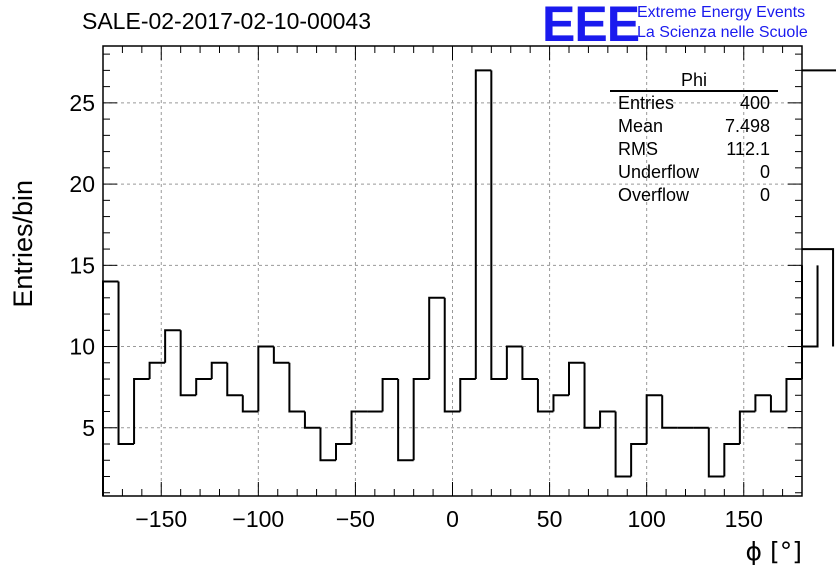 The height and width of the screenshot is (577, 836). Describe the element at coordinates (641, 126) in the screenshot. I see `stats-label: Mean` at that location.